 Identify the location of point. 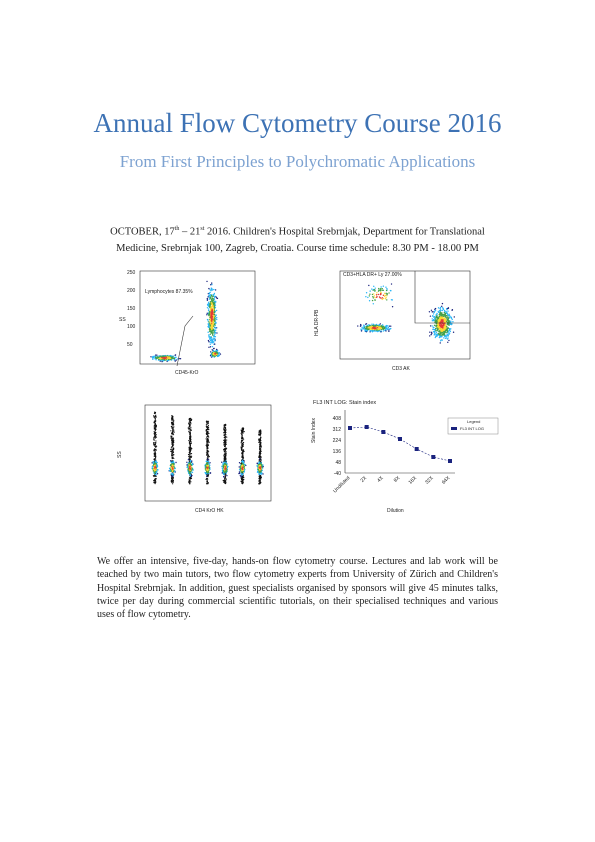
(383, 432).